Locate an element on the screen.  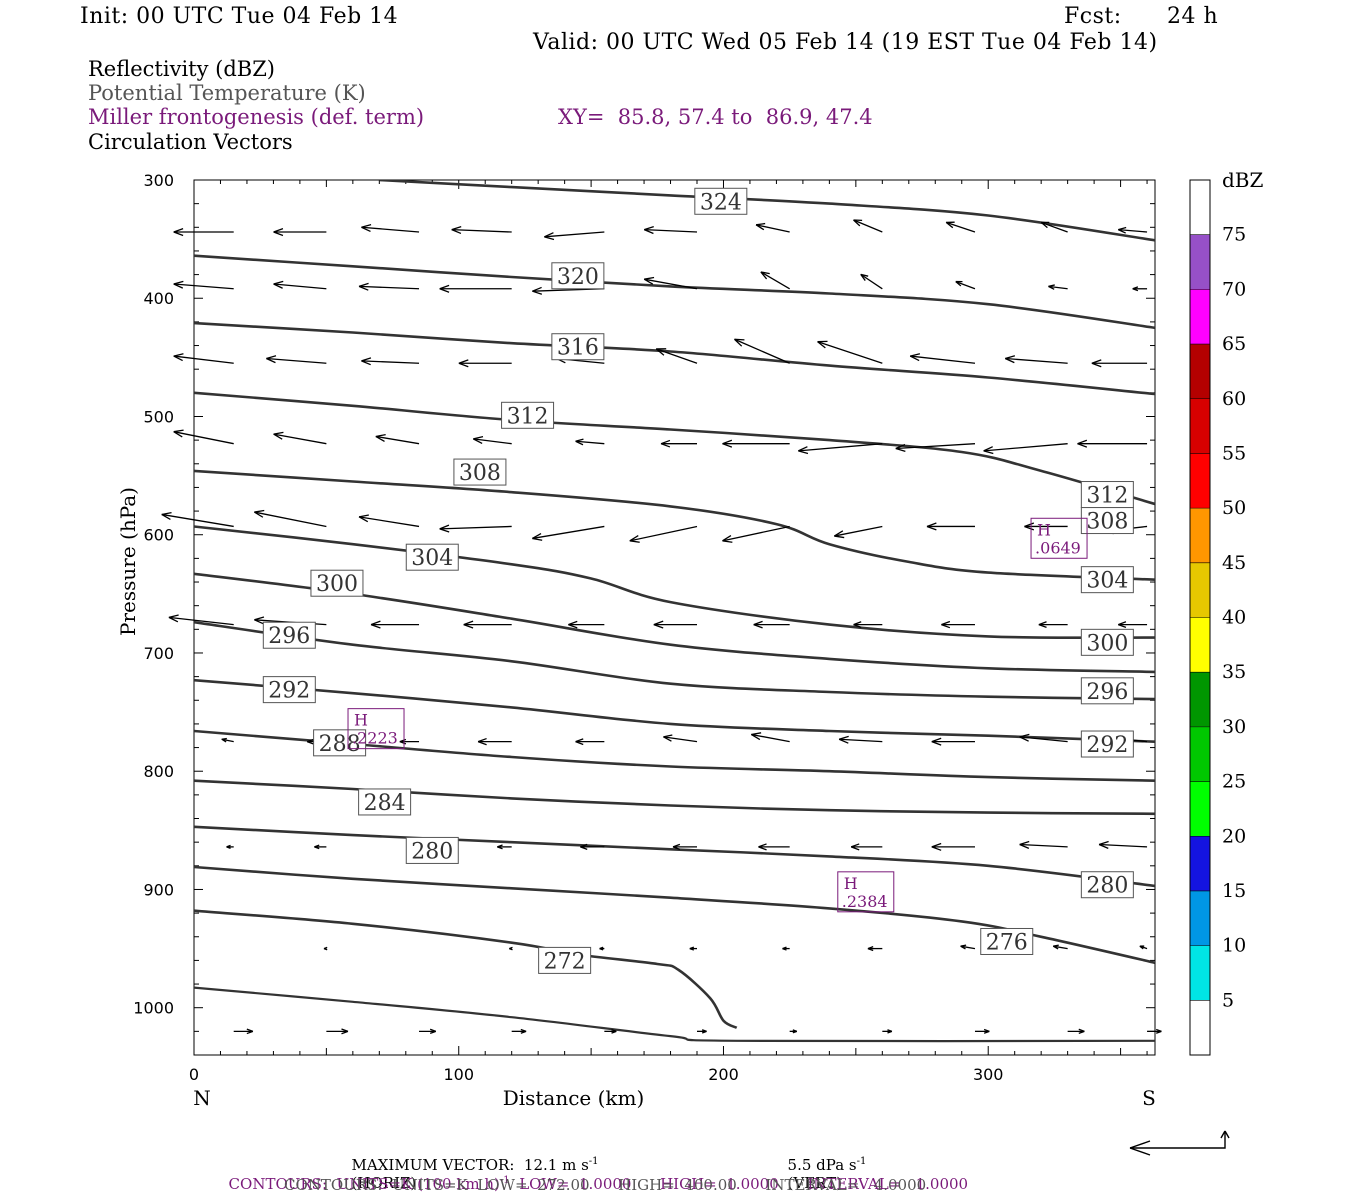
colorbar-label-30: 30 is located at coordinates (1234, 727).